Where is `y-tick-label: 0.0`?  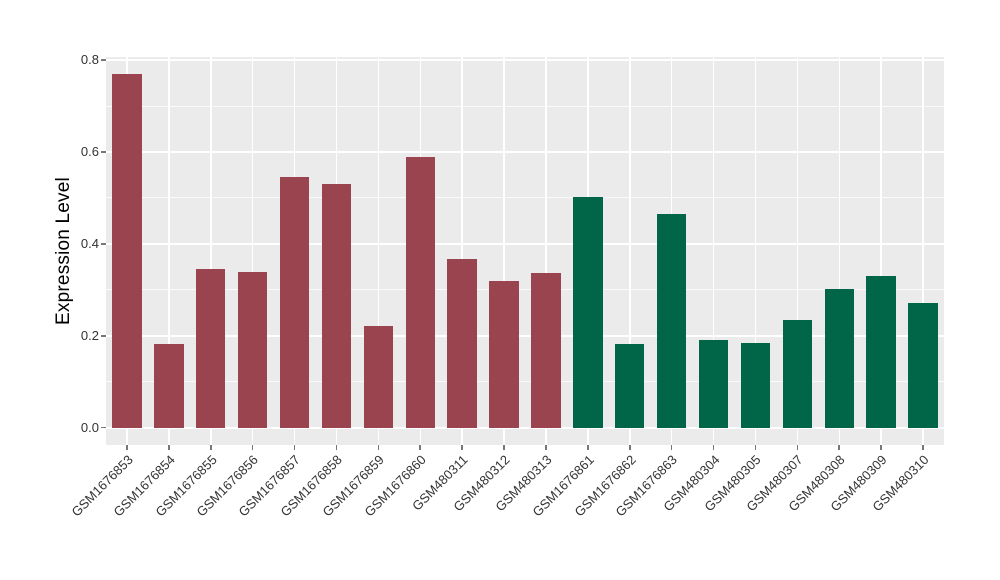
y-tick-label: 0.0 is located at coordinates (89, 427).